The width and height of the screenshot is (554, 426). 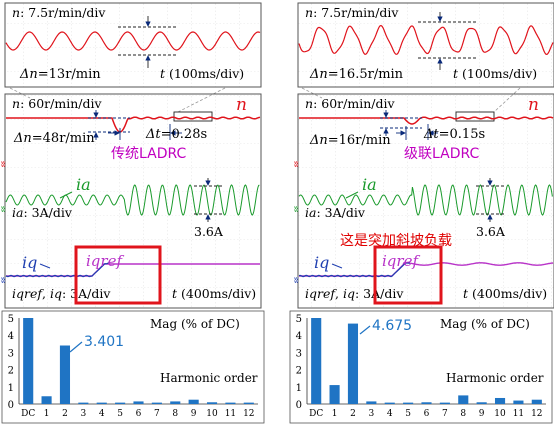 What do you see at coordinates (396, 240) in the screenshot?
I see `load-note-label: 这是突加斜坡负载` at bounding box center [396, 240].